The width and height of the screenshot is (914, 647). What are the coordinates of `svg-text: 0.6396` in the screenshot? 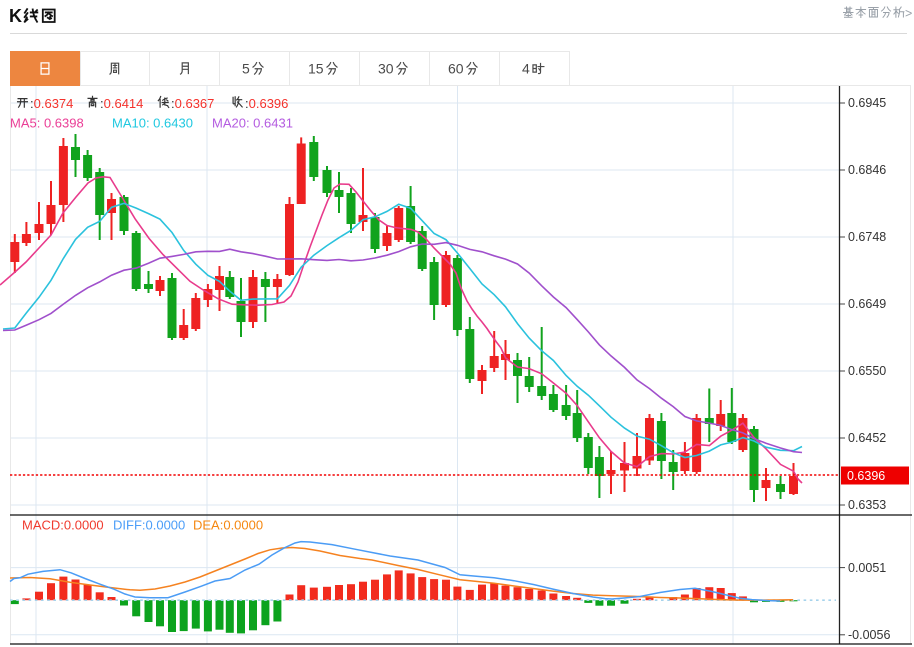 It's located at (866, 476).